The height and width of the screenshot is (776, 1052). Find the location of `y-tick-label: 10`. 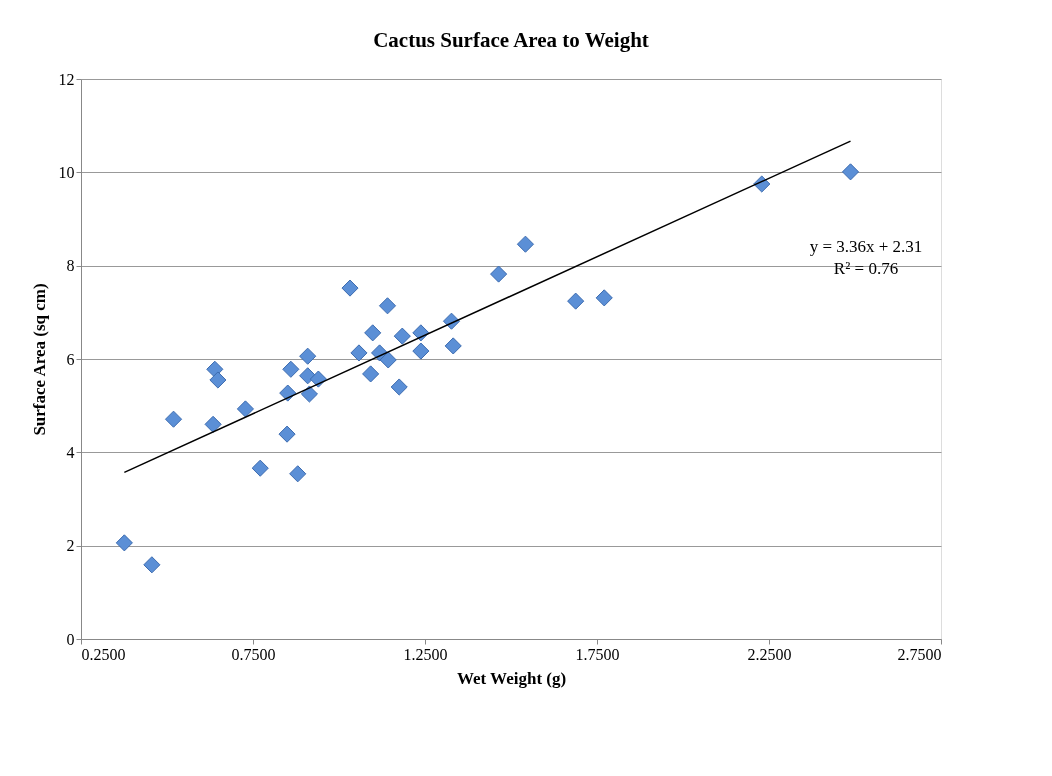

y-tick-label: 10 is located at coordinates (66, 172).